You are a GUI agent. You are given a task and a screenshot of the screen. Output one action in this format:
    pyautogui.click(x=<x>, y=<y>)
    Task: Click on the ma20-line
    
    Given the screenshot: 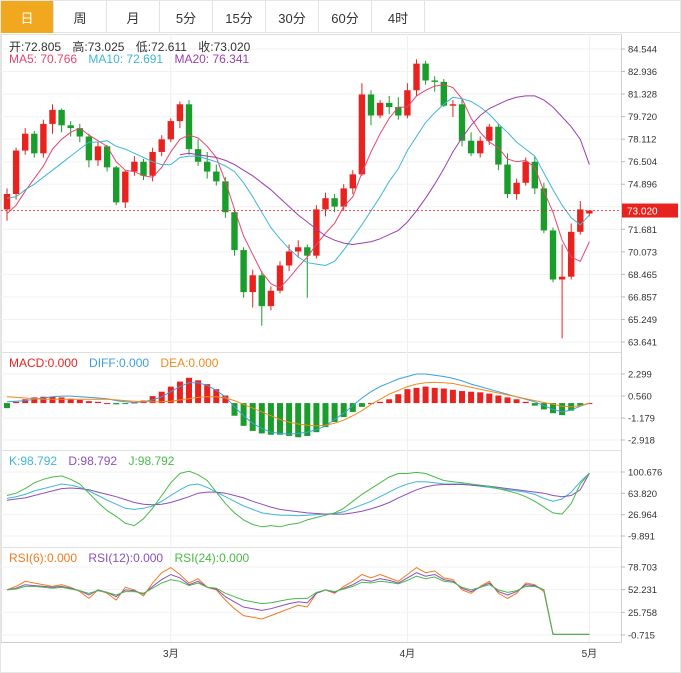 What is the action you would take?
    pyautogui.click(x=384, y=170)
    